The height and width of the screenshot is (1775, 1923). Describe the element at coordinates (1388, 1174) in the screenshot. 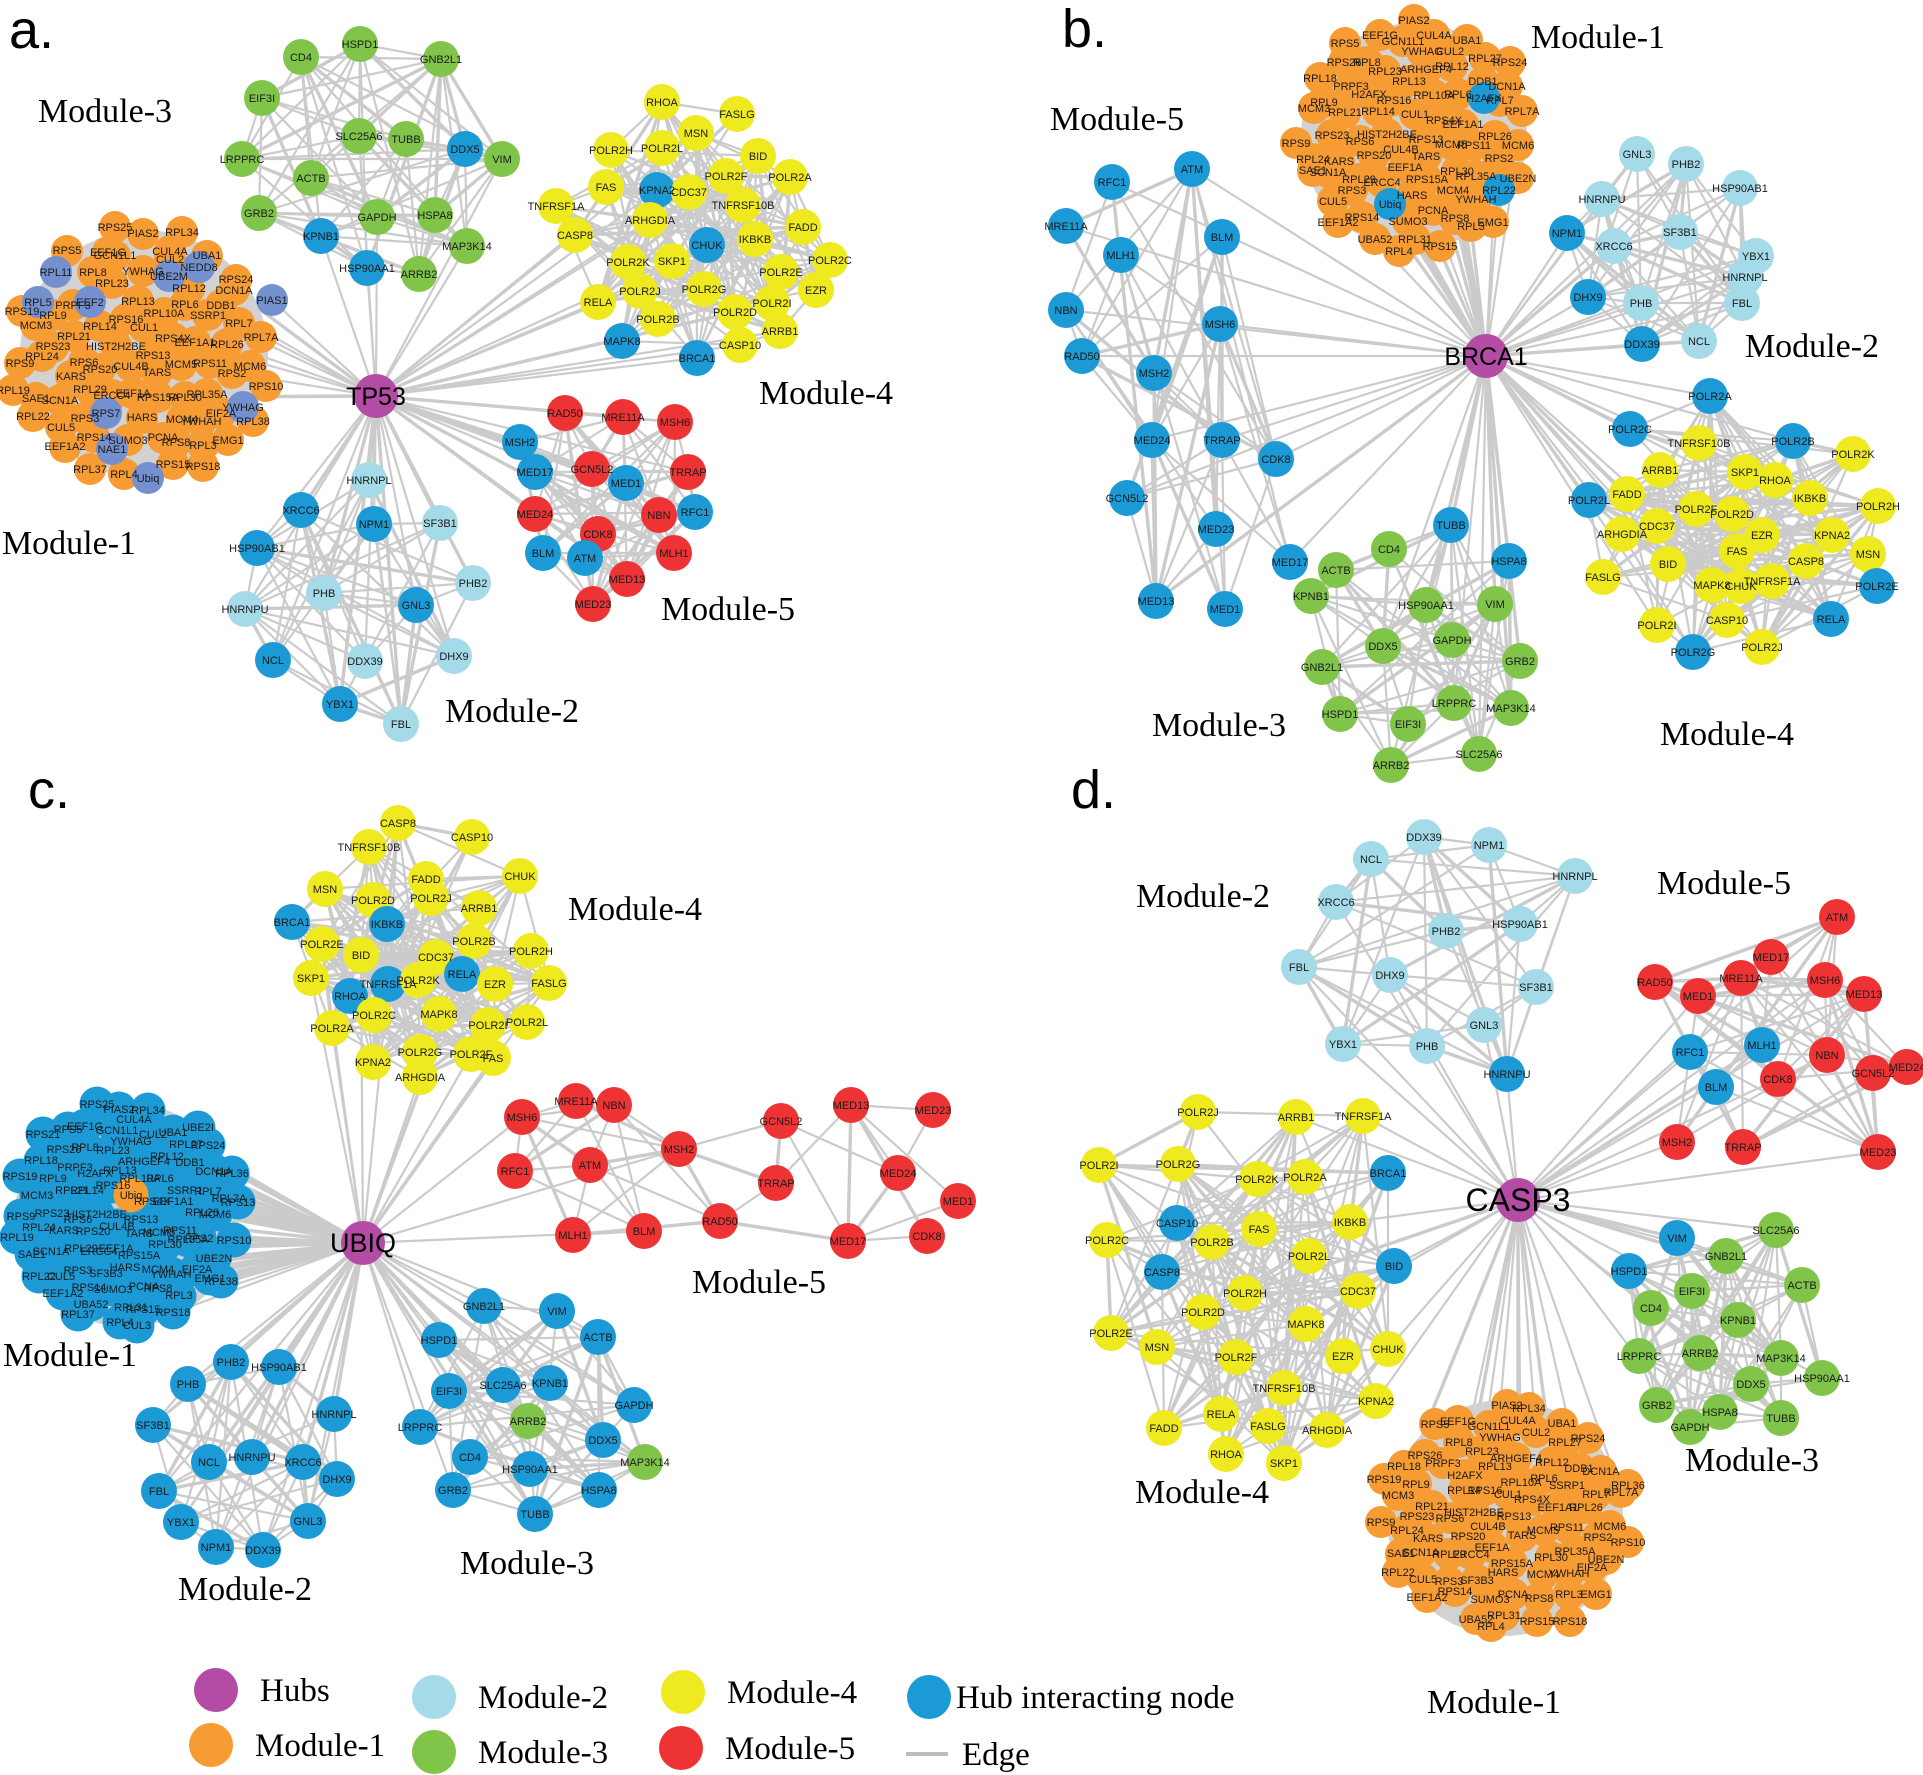

I see `svg-text: BRCA1` at that location.